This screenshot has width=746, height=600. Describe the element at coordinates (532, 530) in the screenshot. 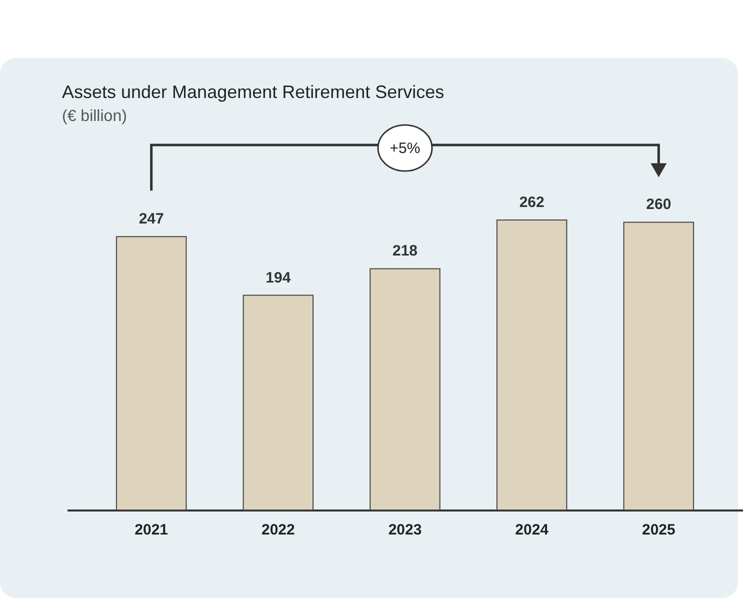

I see `x-tick-label: 2024` at that location.